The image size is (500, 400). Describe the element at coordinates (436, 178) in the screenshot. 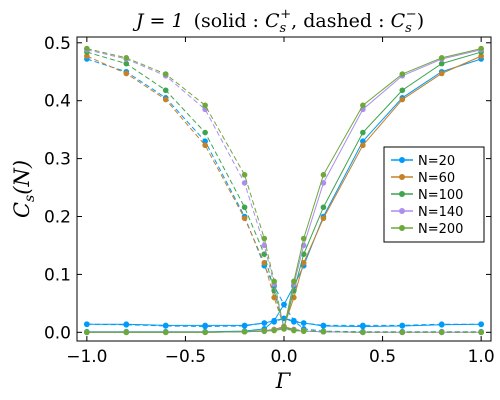

I see `legend-label: N=60` at that location.